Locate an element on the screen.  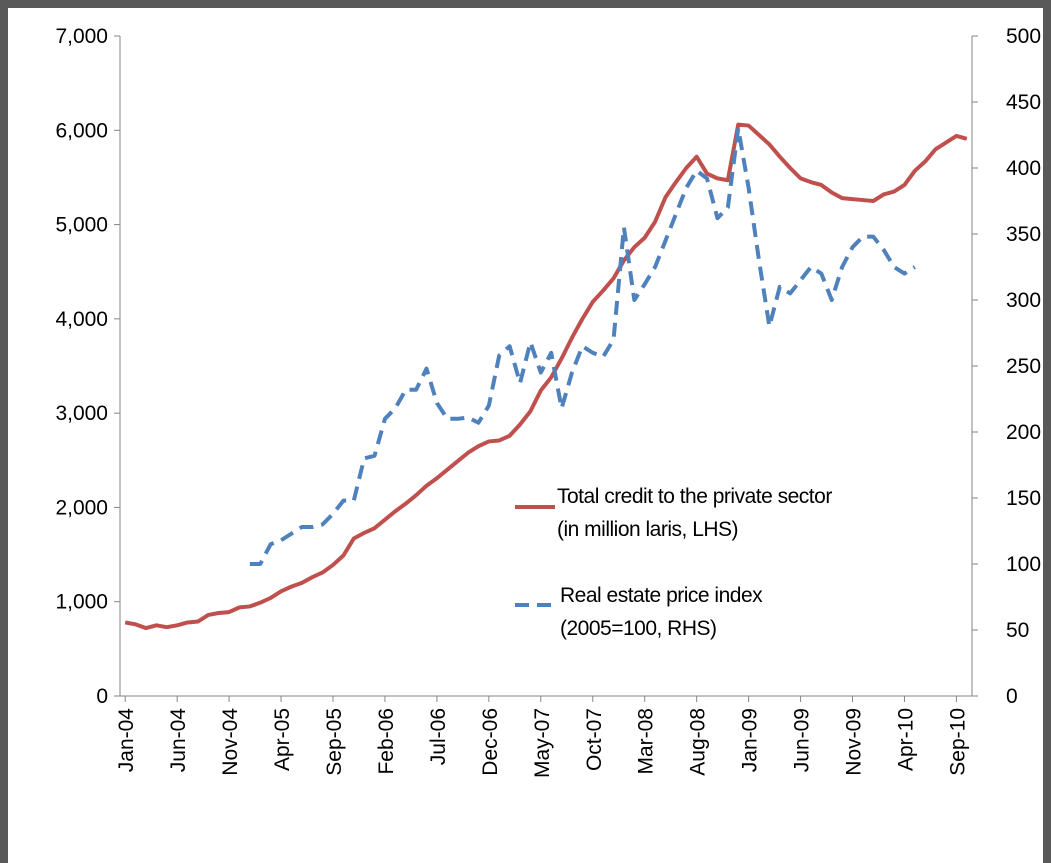
y2-tick-label: 100 is located at coordinates (1023, 564).